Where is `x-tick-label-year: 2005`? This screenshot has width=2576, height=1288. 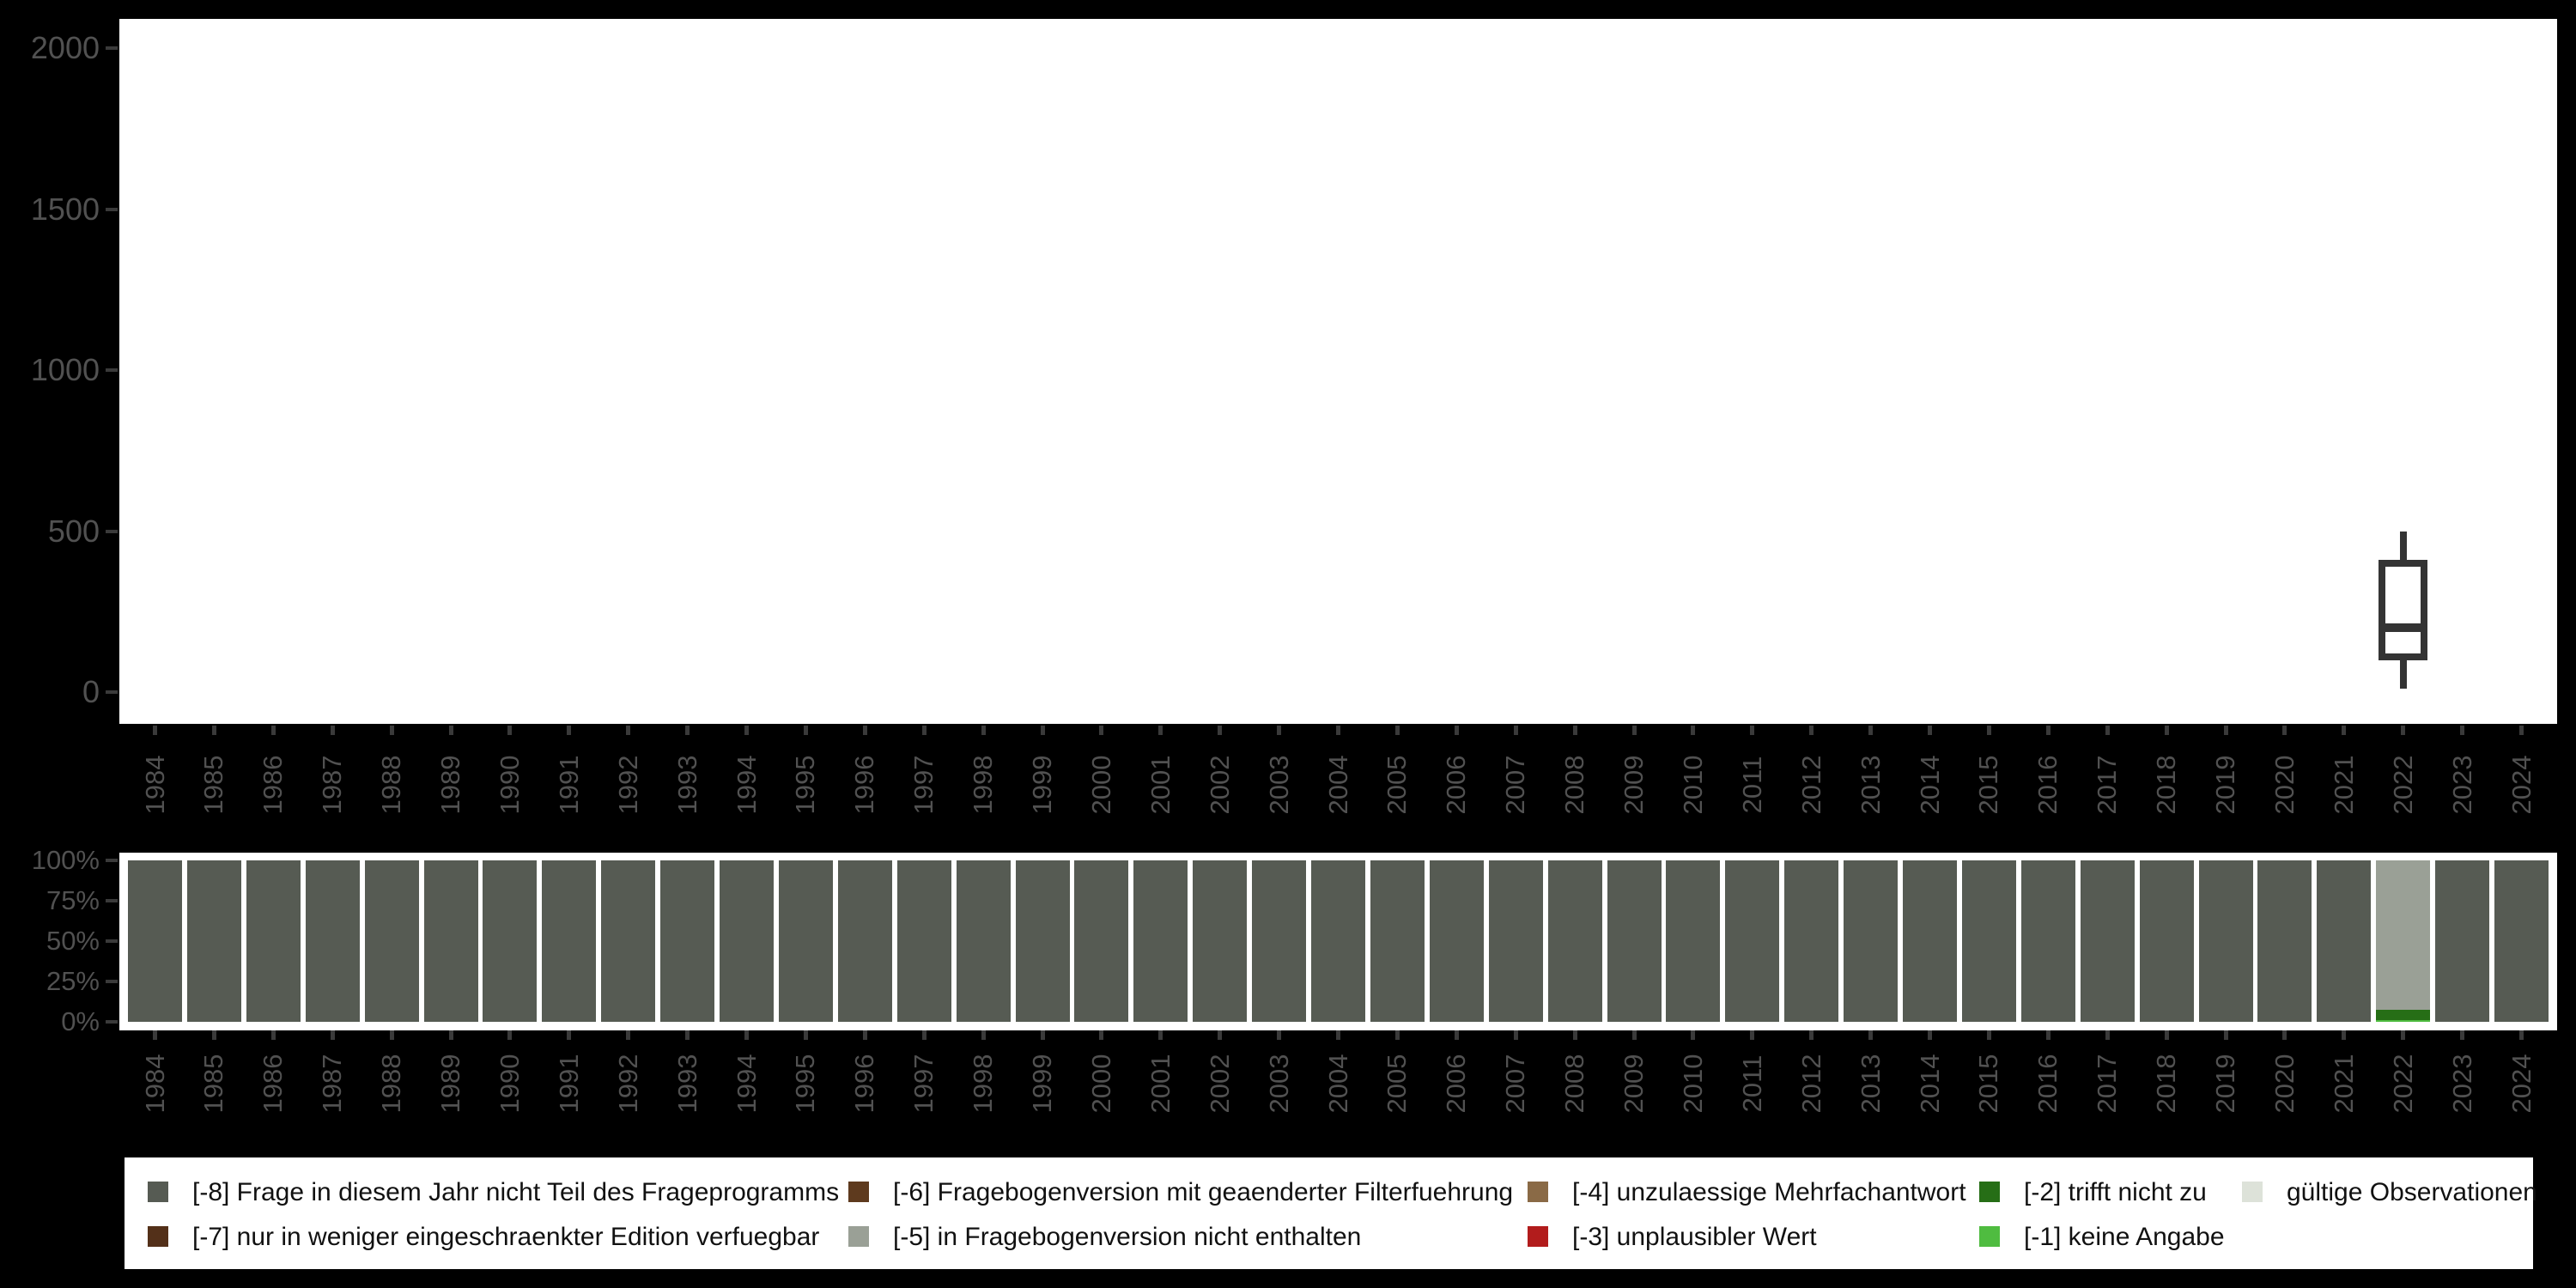
x-tick-label-year: 2005 is located at coordinates (1397, 785).